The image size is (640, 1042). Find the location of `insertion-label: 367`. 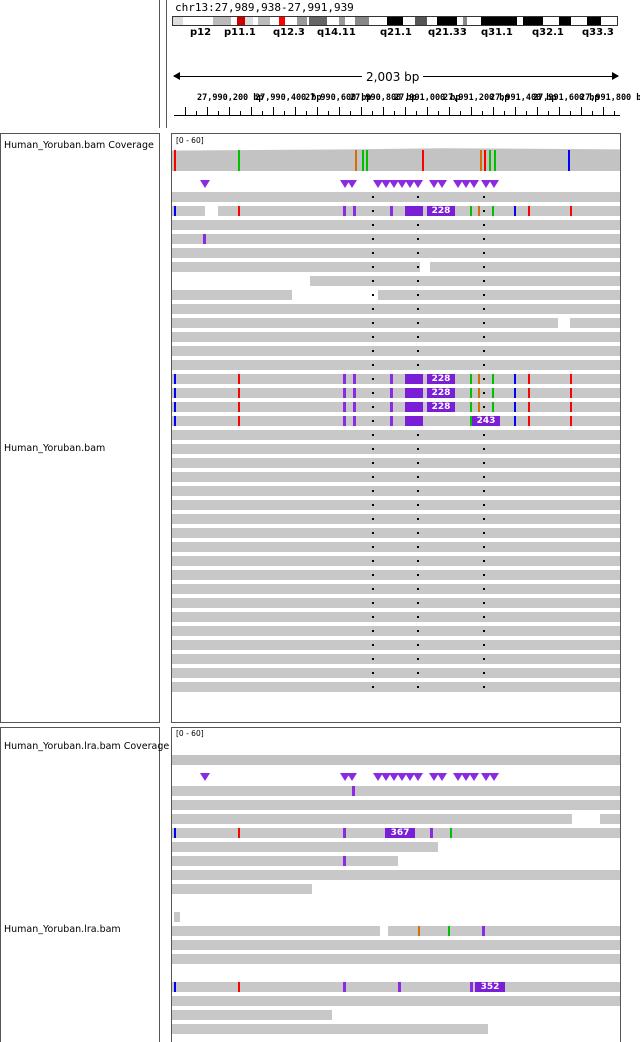

insertion-label: 367 is located at coordinates (400, 833).